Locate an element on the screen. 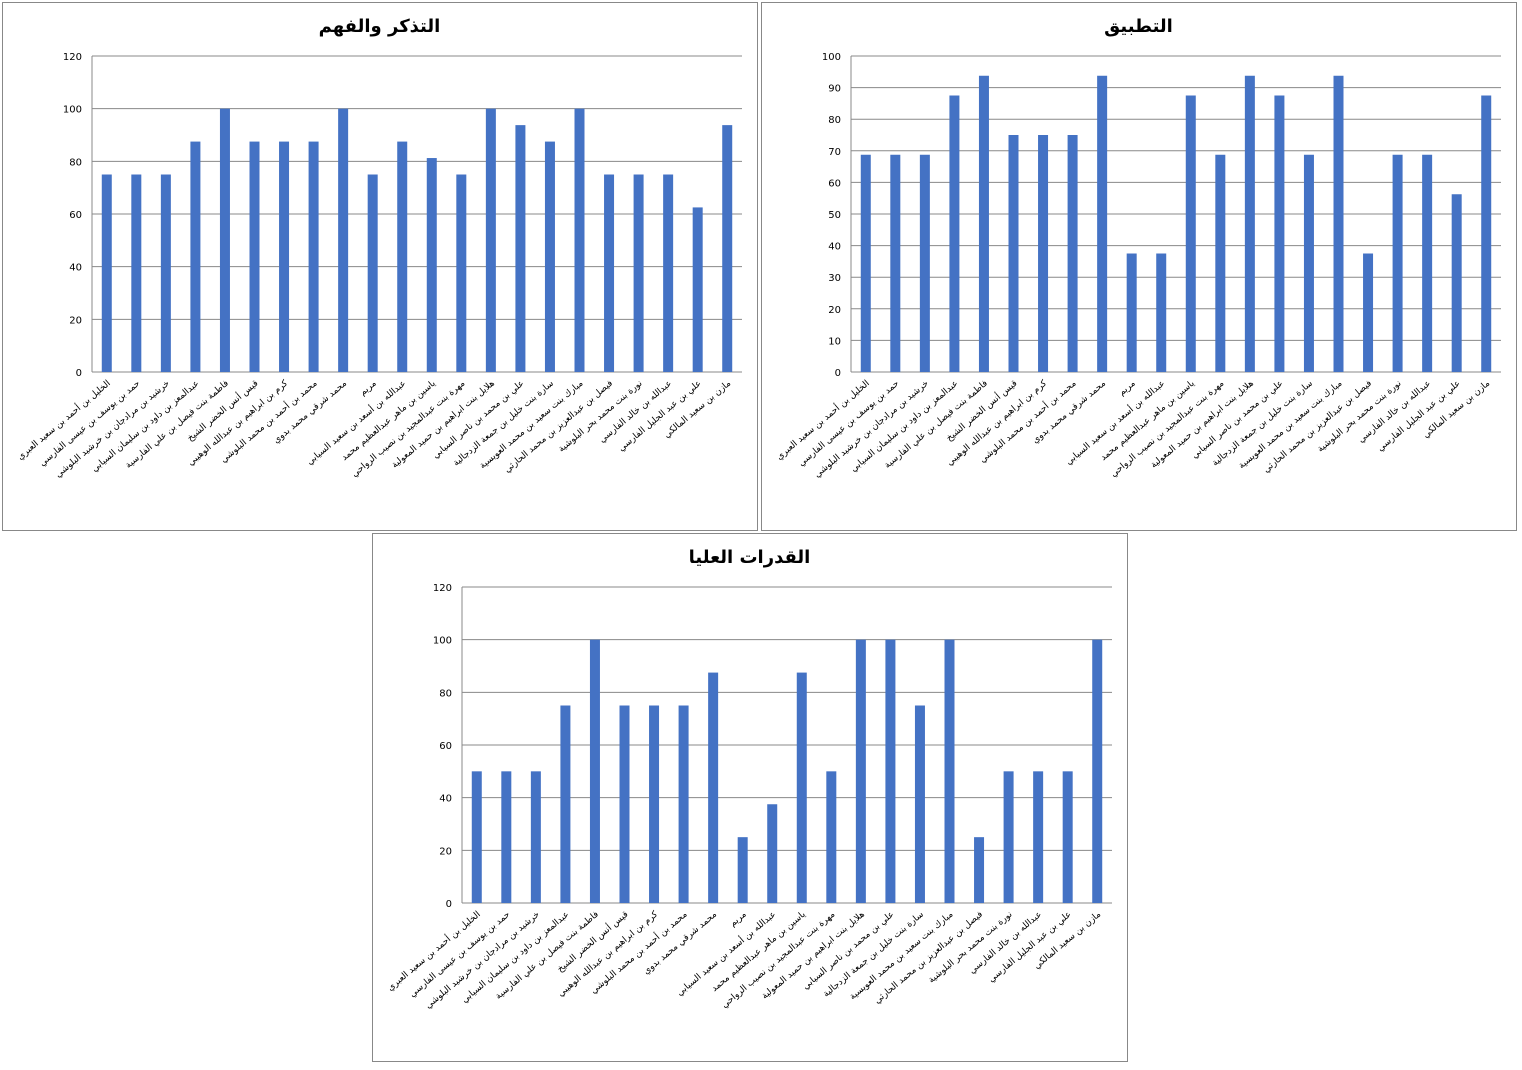  chart-title: التذكر والفهم is located at coordinates (380, 26).